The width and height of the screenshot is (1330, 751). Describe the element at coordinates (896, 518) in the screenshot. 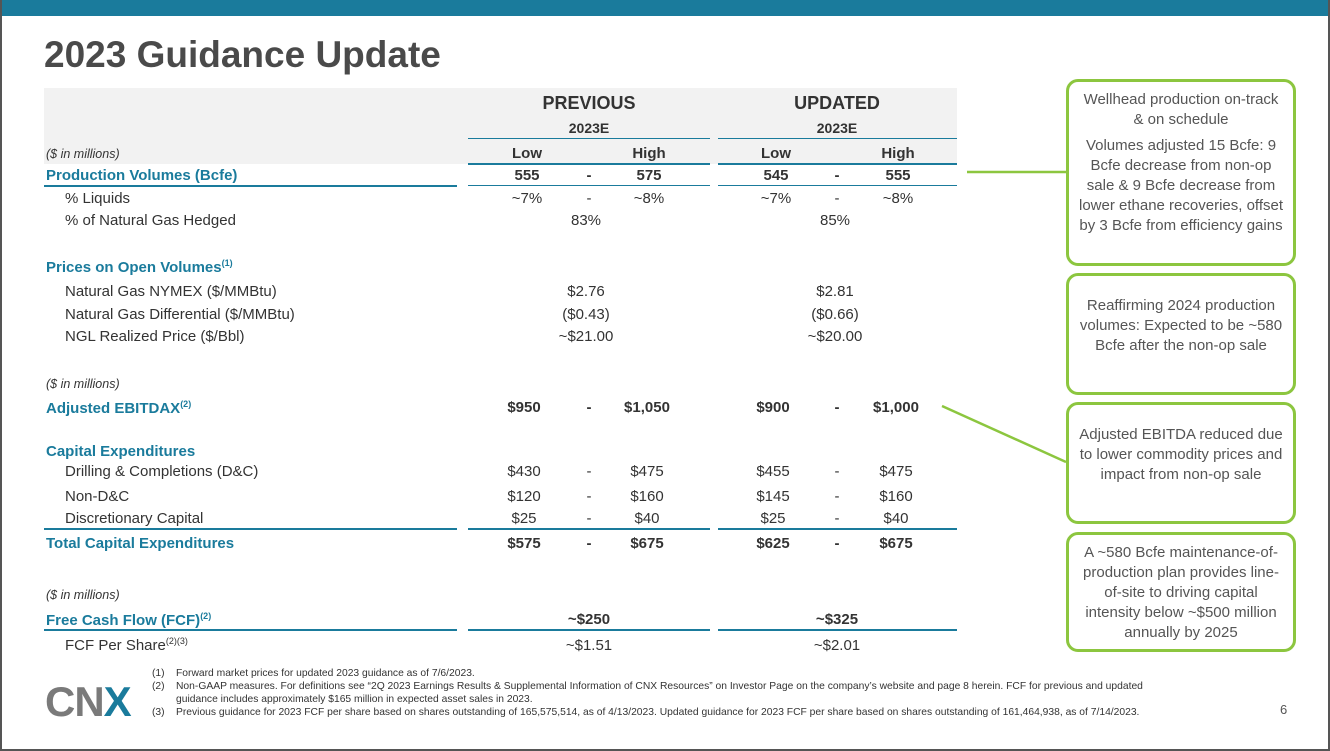

I see `disc-upd-high: $40` at that location.